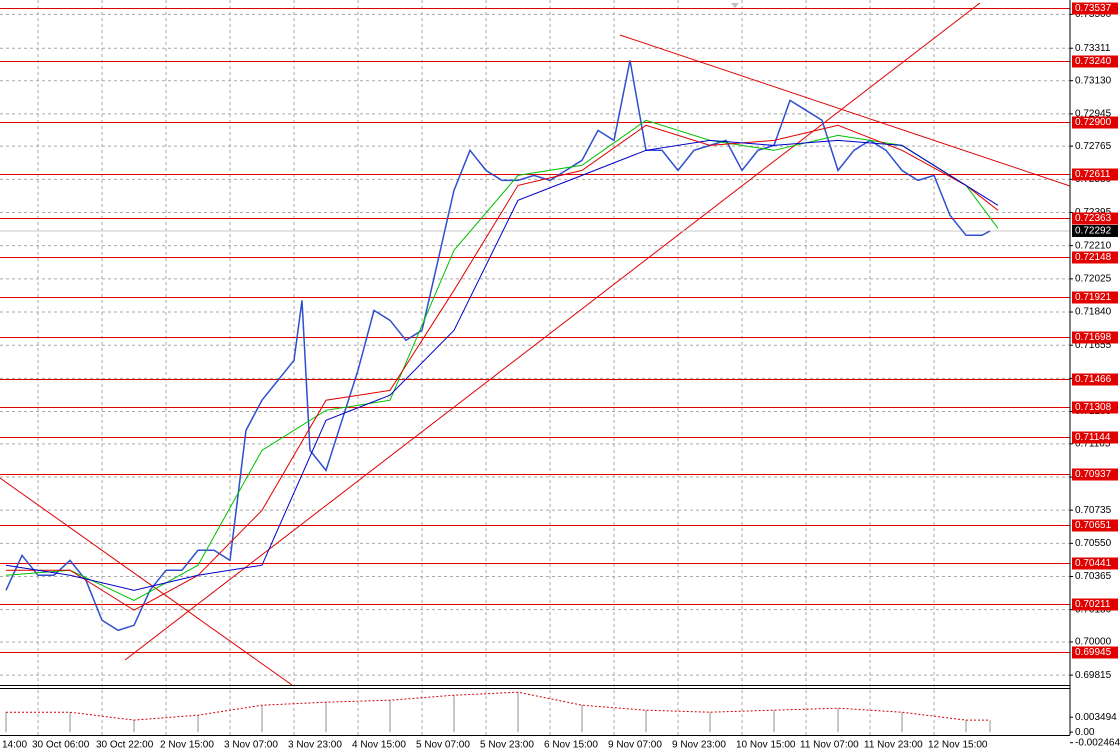 The width and height of the screenshot is (1120, 756). I want to click on x-tick-label: 12 Nov 15:00, so click(958, 745).